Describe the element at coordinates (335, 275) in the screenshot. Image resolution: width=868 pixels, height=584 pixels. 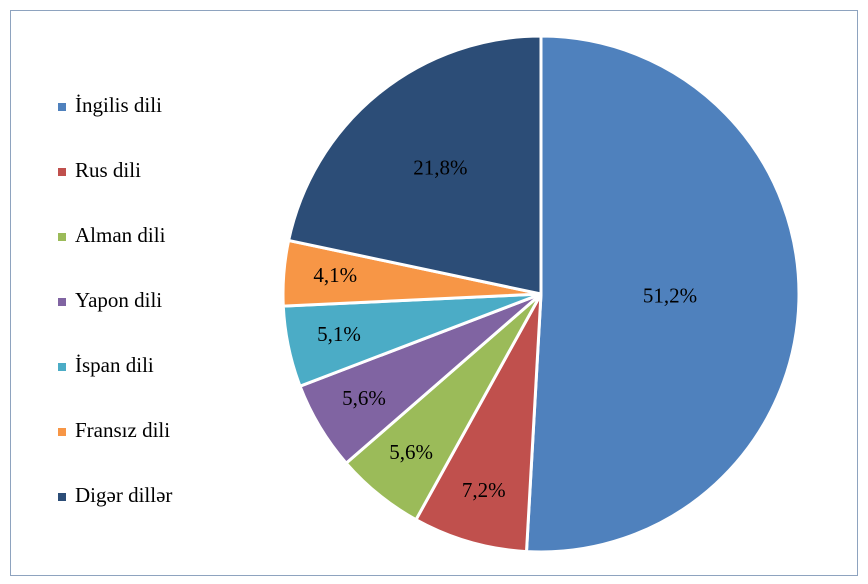
I see `data-label: 4,1%` at that location.